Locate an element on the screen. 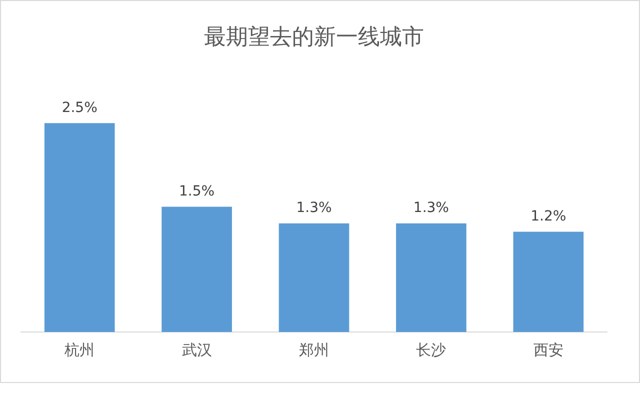 The image size is (640, 413). data-label: 1.2% is located at coordinates (548, 216).